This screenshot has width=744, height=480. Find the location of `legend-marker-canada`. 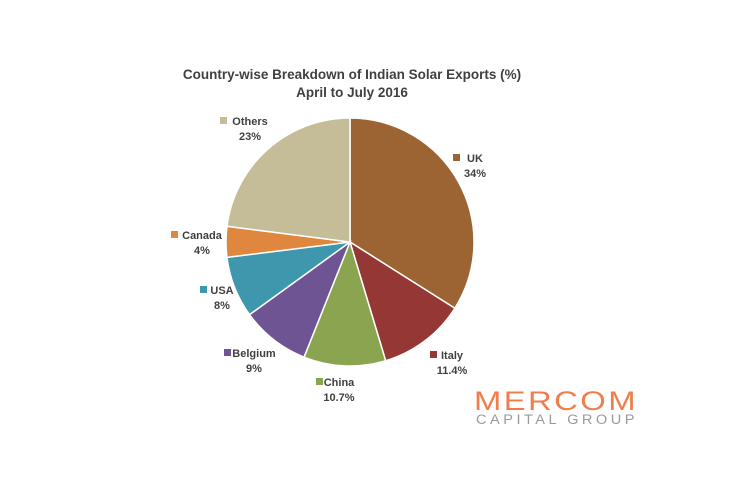

legend-marker-canada is located at coordinates (174, 234).